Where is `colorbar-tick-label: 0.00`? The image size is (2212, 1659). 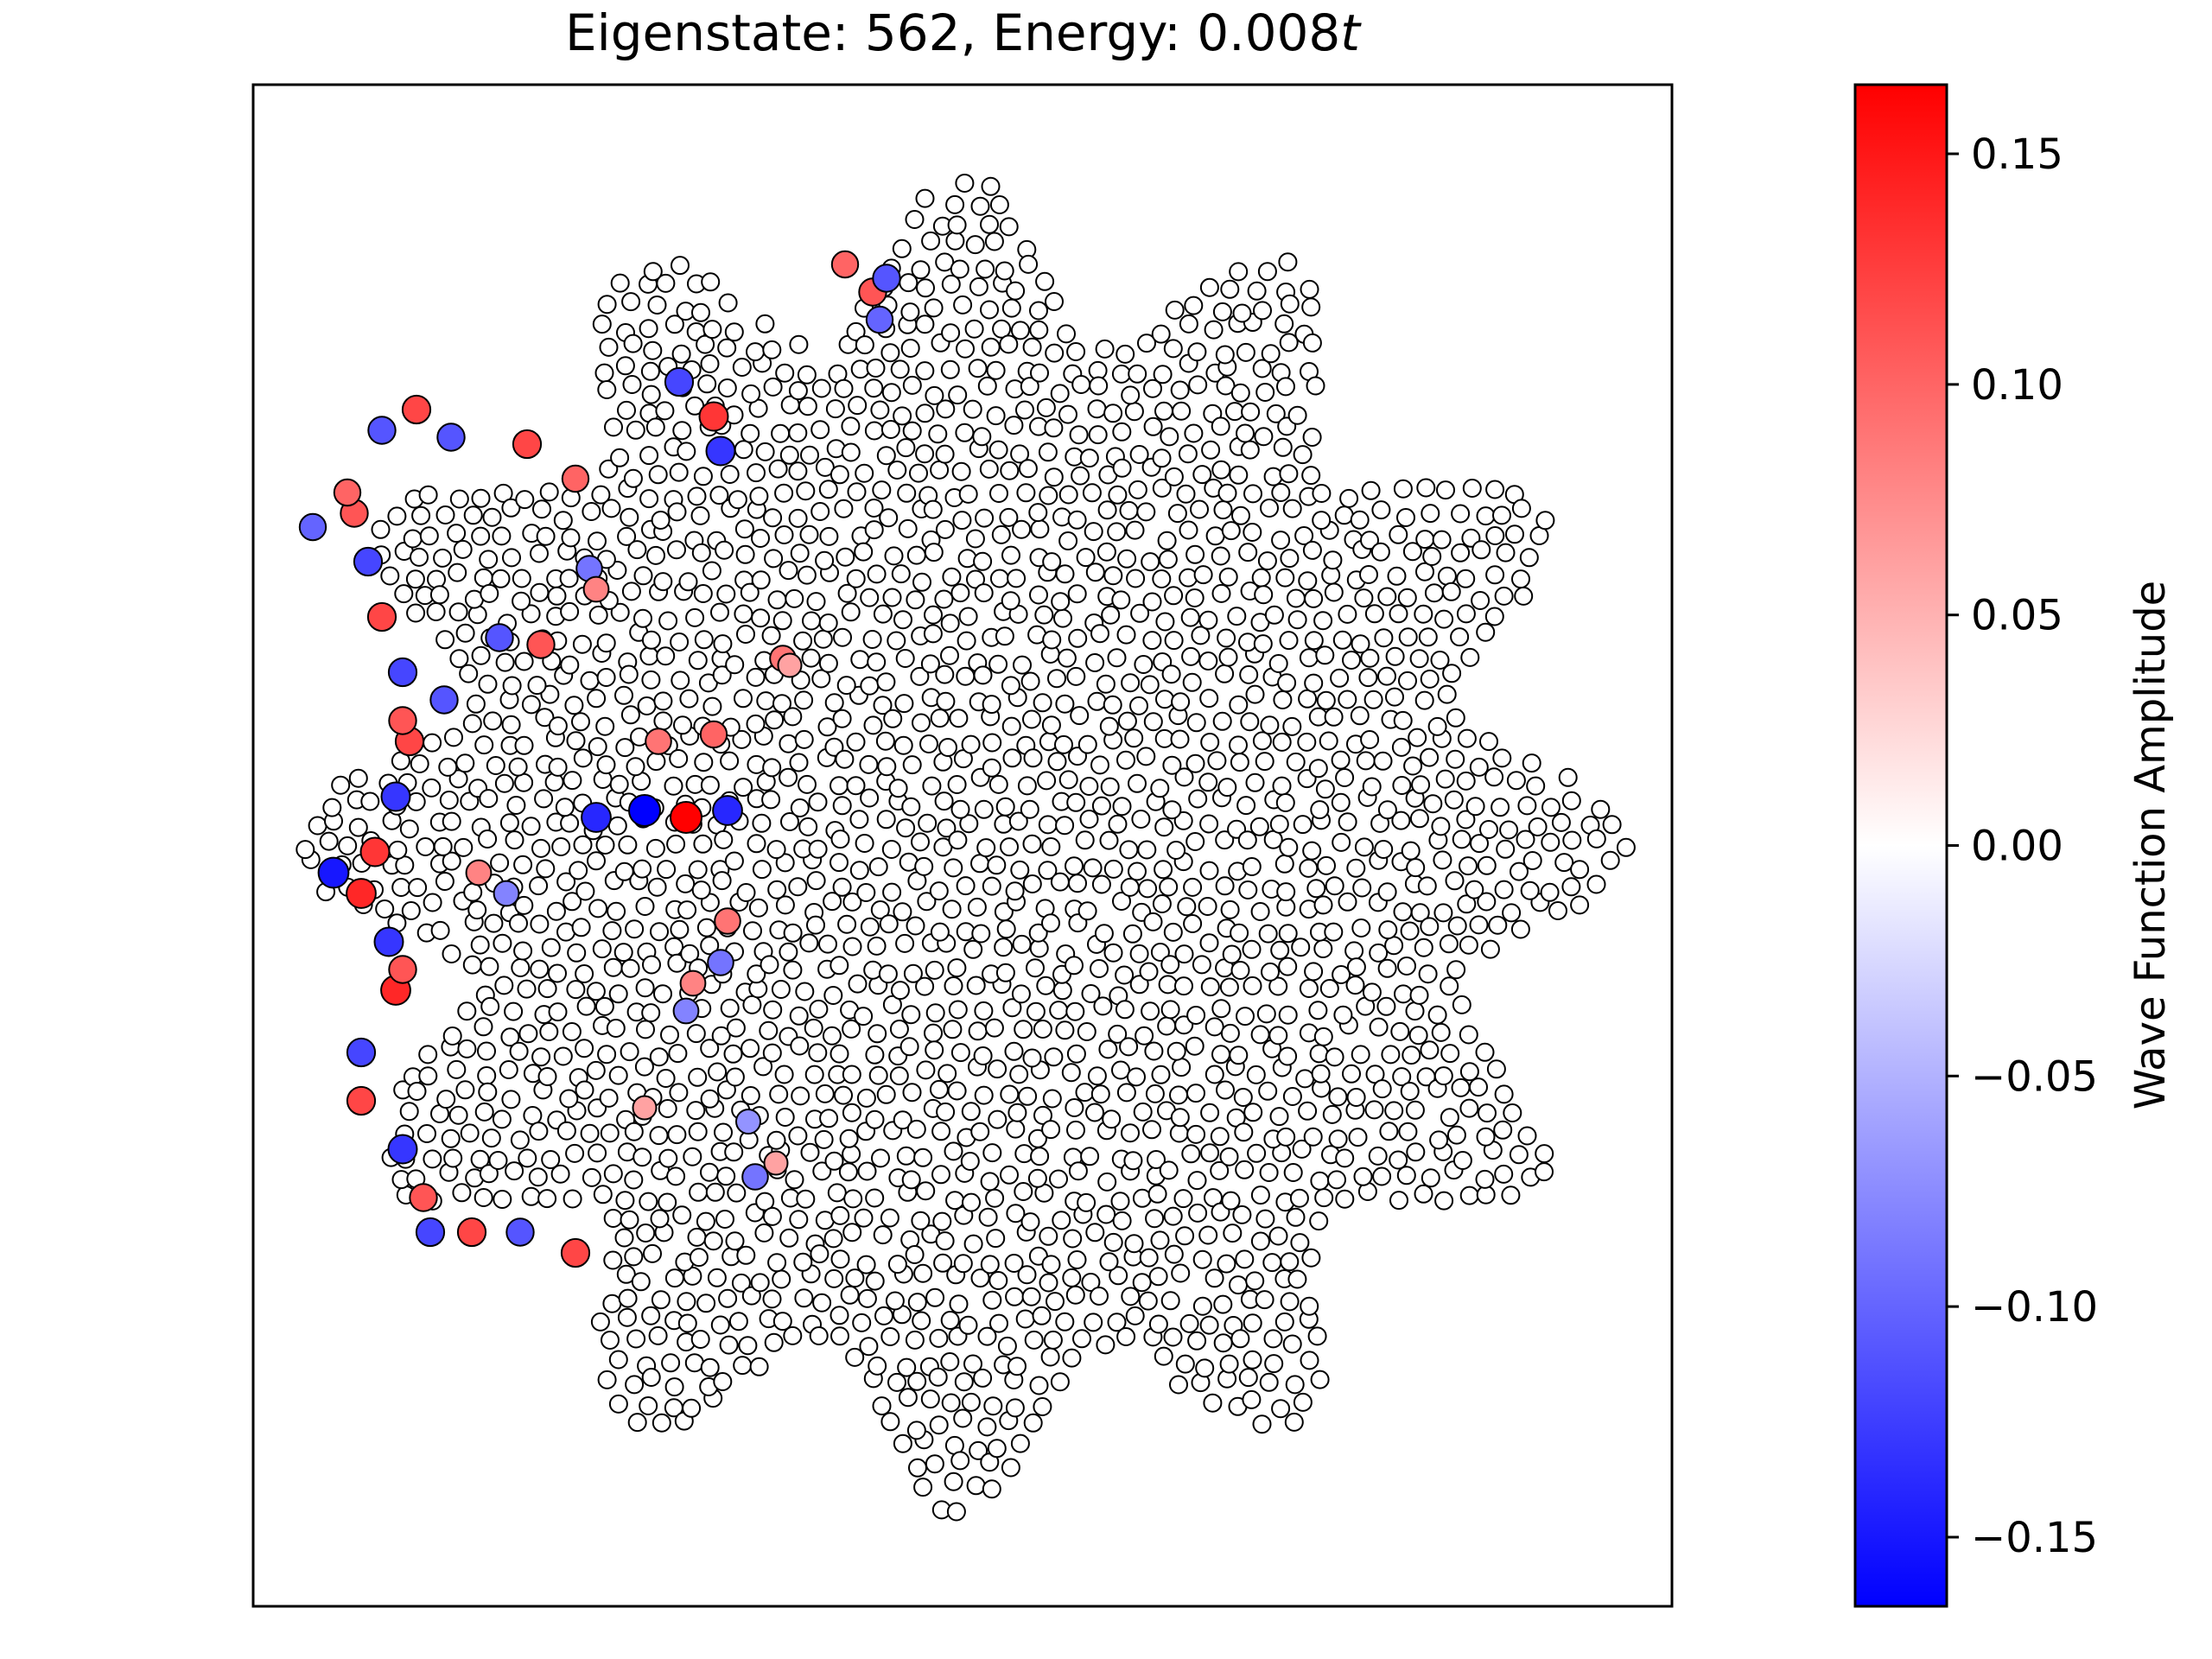 colorbar-tick-label: 0.00 is located at coordinates (2017, 847).